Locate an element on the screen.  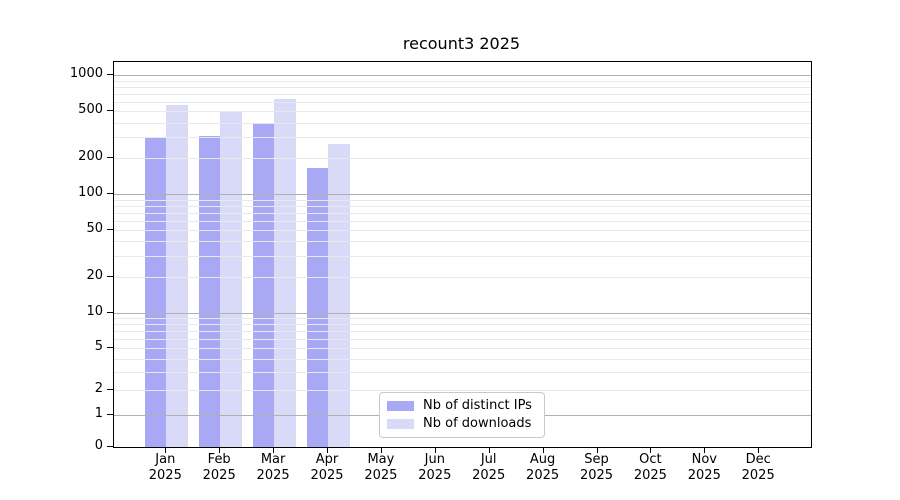
x-tick-label-oct: Oct 2025 is located at coordinates (650, 468).